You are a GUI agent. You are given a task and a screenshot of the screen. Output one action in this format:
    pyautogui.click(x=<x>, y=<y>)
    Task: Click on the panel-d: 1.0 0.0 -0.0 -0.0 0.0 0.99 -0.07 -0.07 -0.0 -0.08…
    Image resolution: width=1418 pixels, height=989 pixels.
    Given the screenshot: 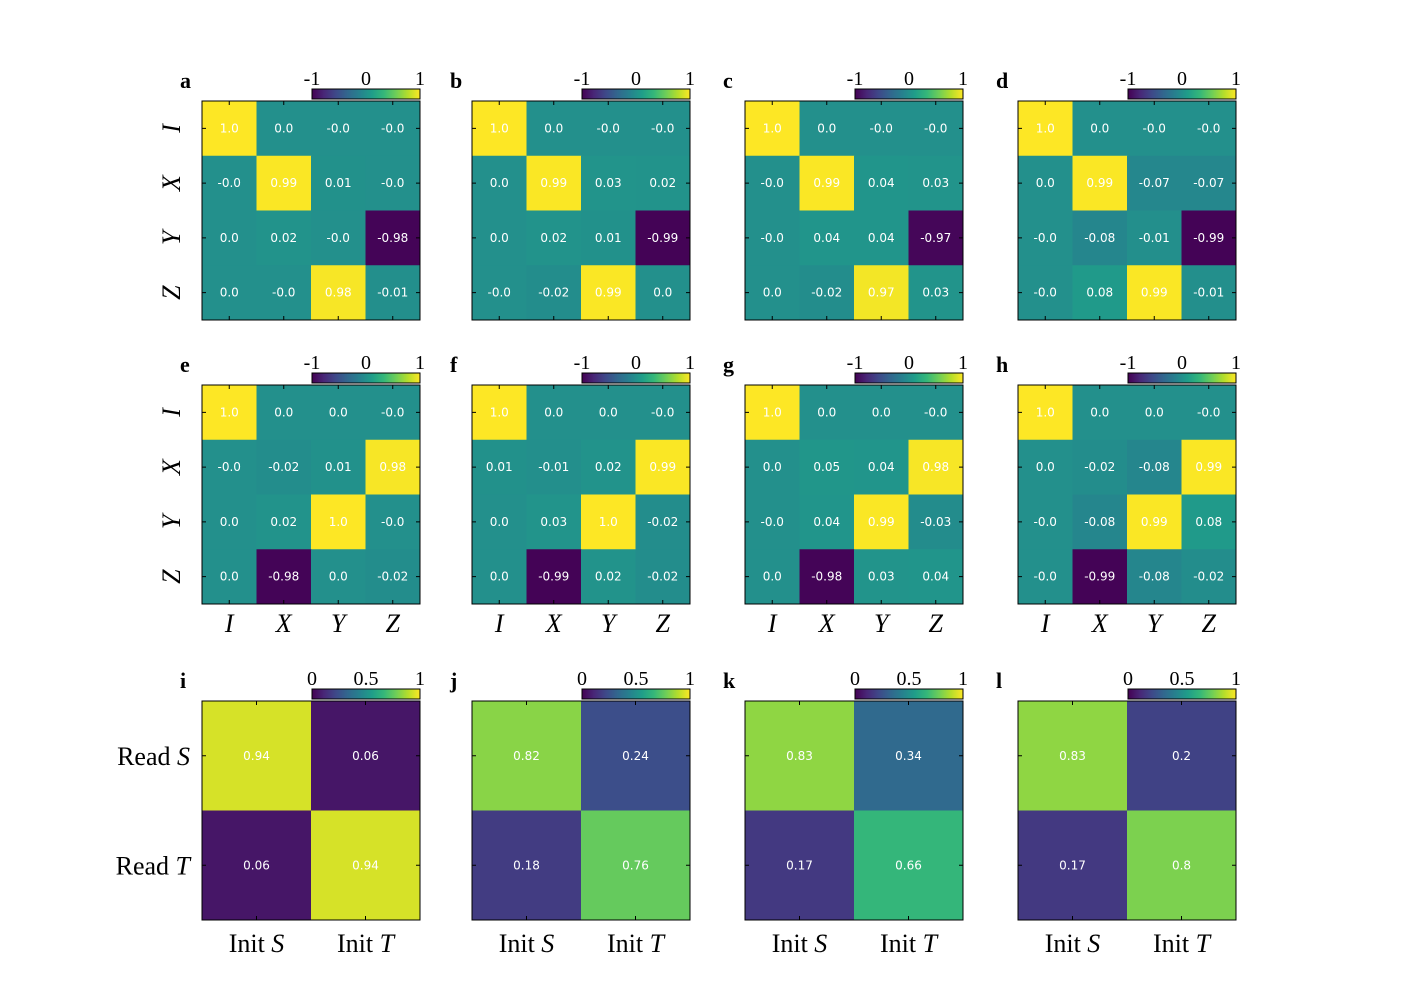 What is the action you would take?
    pyautogui.click(x=1118, y=194)
    